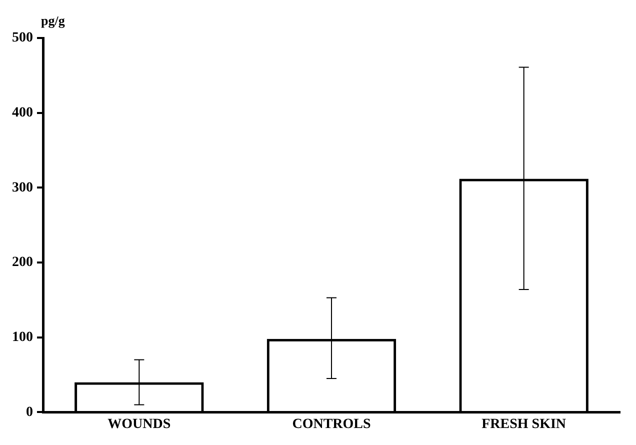 The height and width of the screenshot is (445, 636). I want to click on y-axis-title: pg/g, so click(53, 20).